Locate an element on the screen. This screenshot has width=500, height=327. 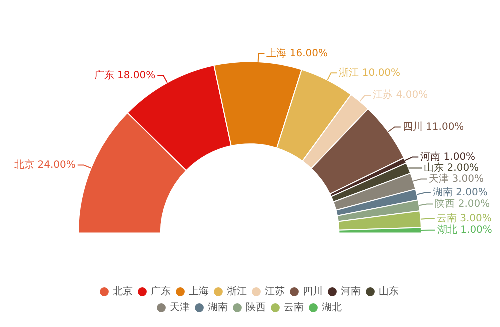
legend-label: 陕西 is located at coordinates (256, 308).